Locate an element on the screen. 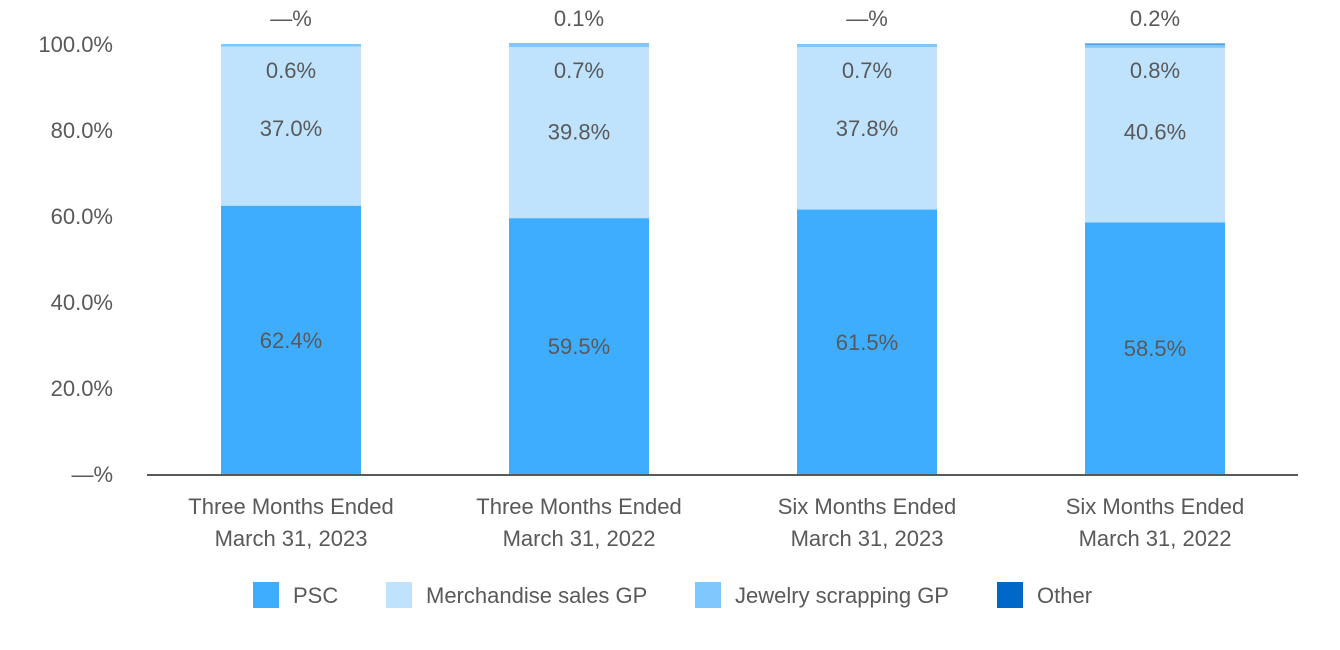 This screenshot has width=1340, height=650. data-label: 40.6% is located at coordinates (1155, 132).